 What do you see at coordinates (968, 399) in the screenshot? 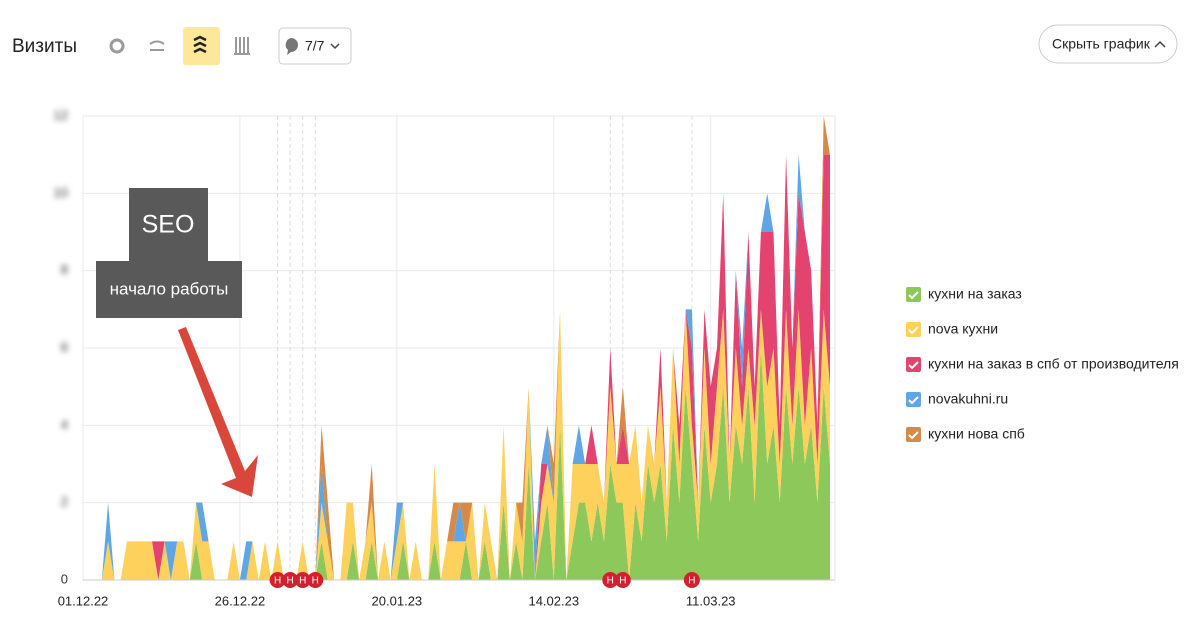
I see `legend-label: novakuhni.ru` at bounding box center [968, 399].